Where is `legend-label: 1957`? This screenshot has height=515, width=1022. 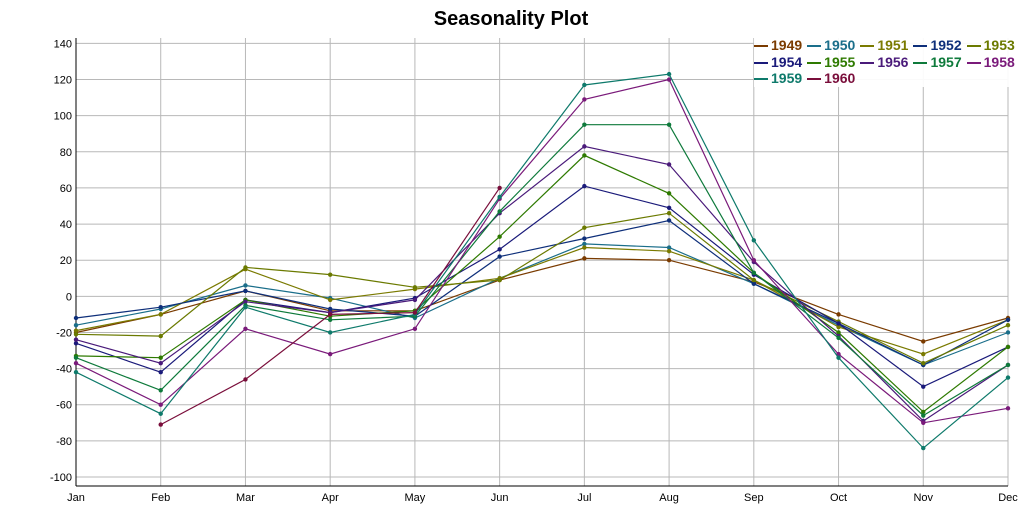 legend-label: 1957 is located at coordinates (946, 61).